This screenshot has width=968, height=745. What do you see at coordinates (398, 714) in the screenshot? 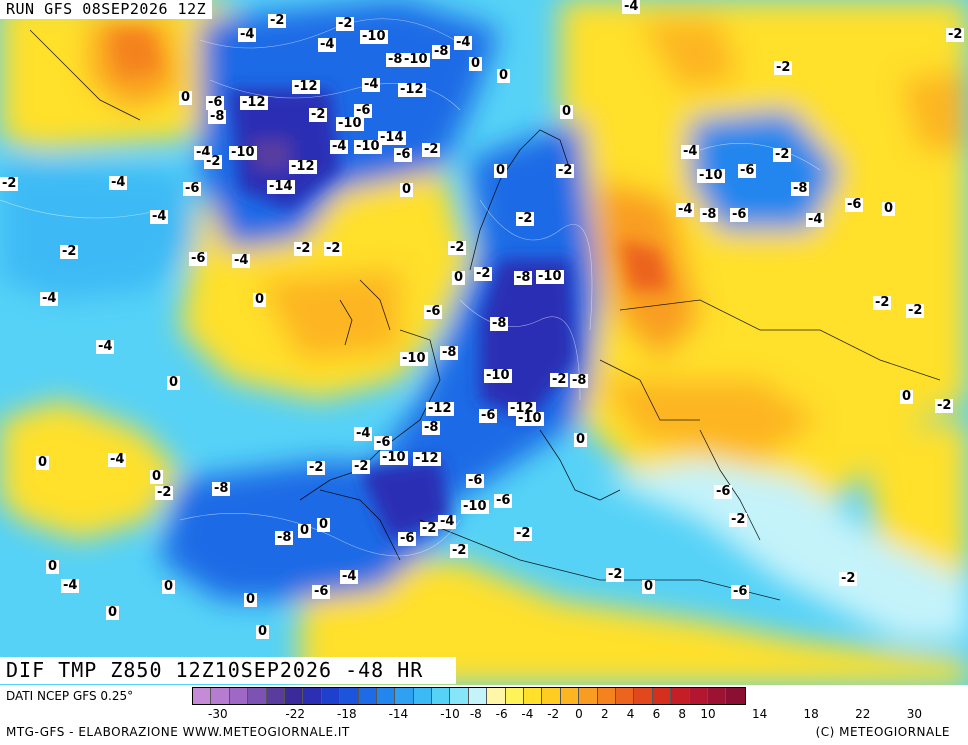
I see `scale-tick-label: -14` at bounding box center [398, 714].